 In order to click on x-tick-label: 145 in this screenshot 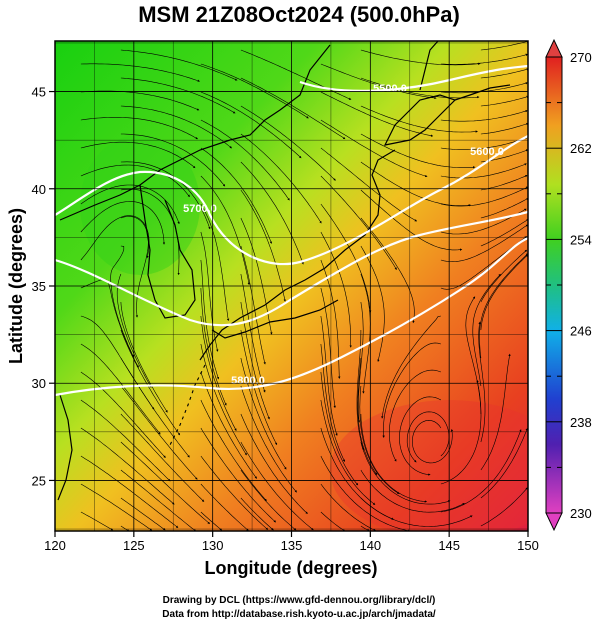, I will do `click(449, 545)`.